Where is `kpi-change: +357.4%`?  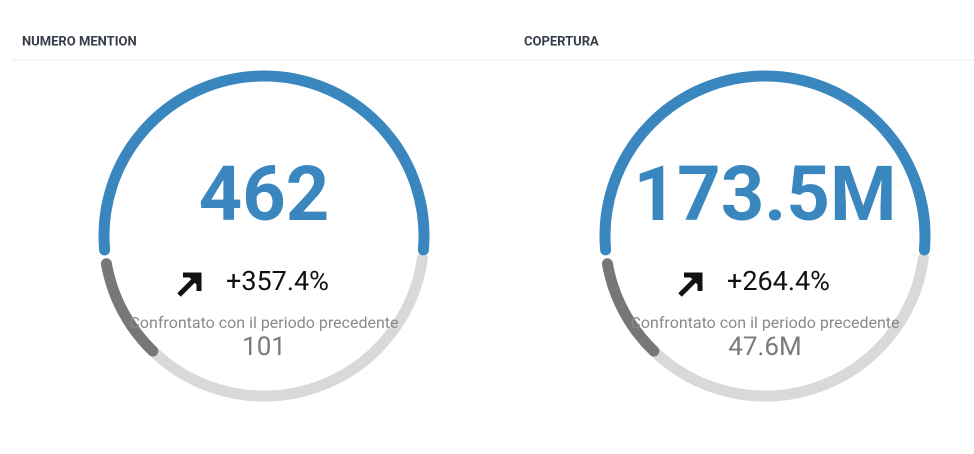 kpi-change: +357.4% is located at coordinates (277, 281).